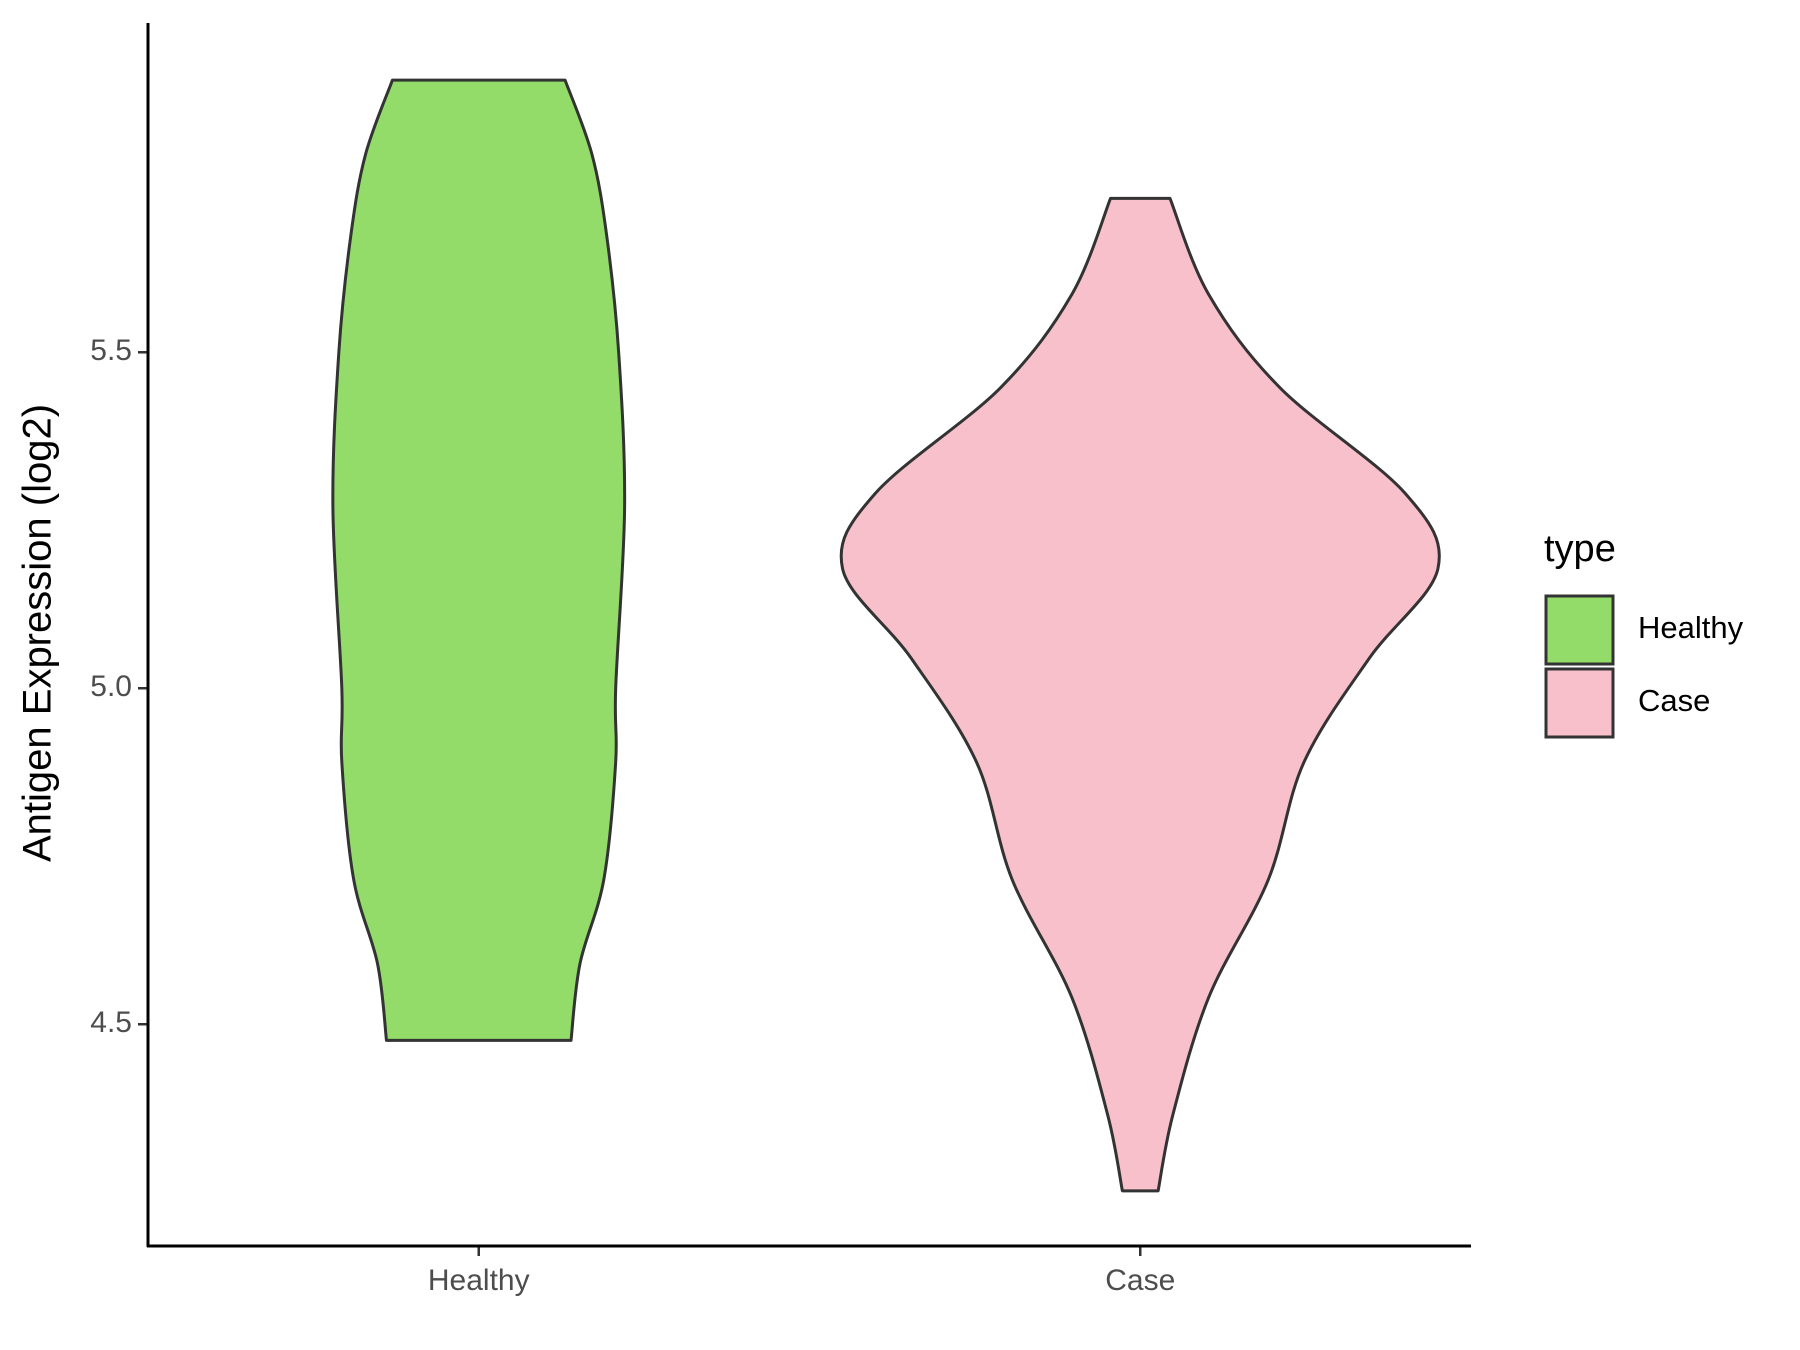 This screenshot has width=1800, height=1350. Describe the element at coordinates (111, 350) in the screenshot. I see `y-tick-label: 5.5` at that location.